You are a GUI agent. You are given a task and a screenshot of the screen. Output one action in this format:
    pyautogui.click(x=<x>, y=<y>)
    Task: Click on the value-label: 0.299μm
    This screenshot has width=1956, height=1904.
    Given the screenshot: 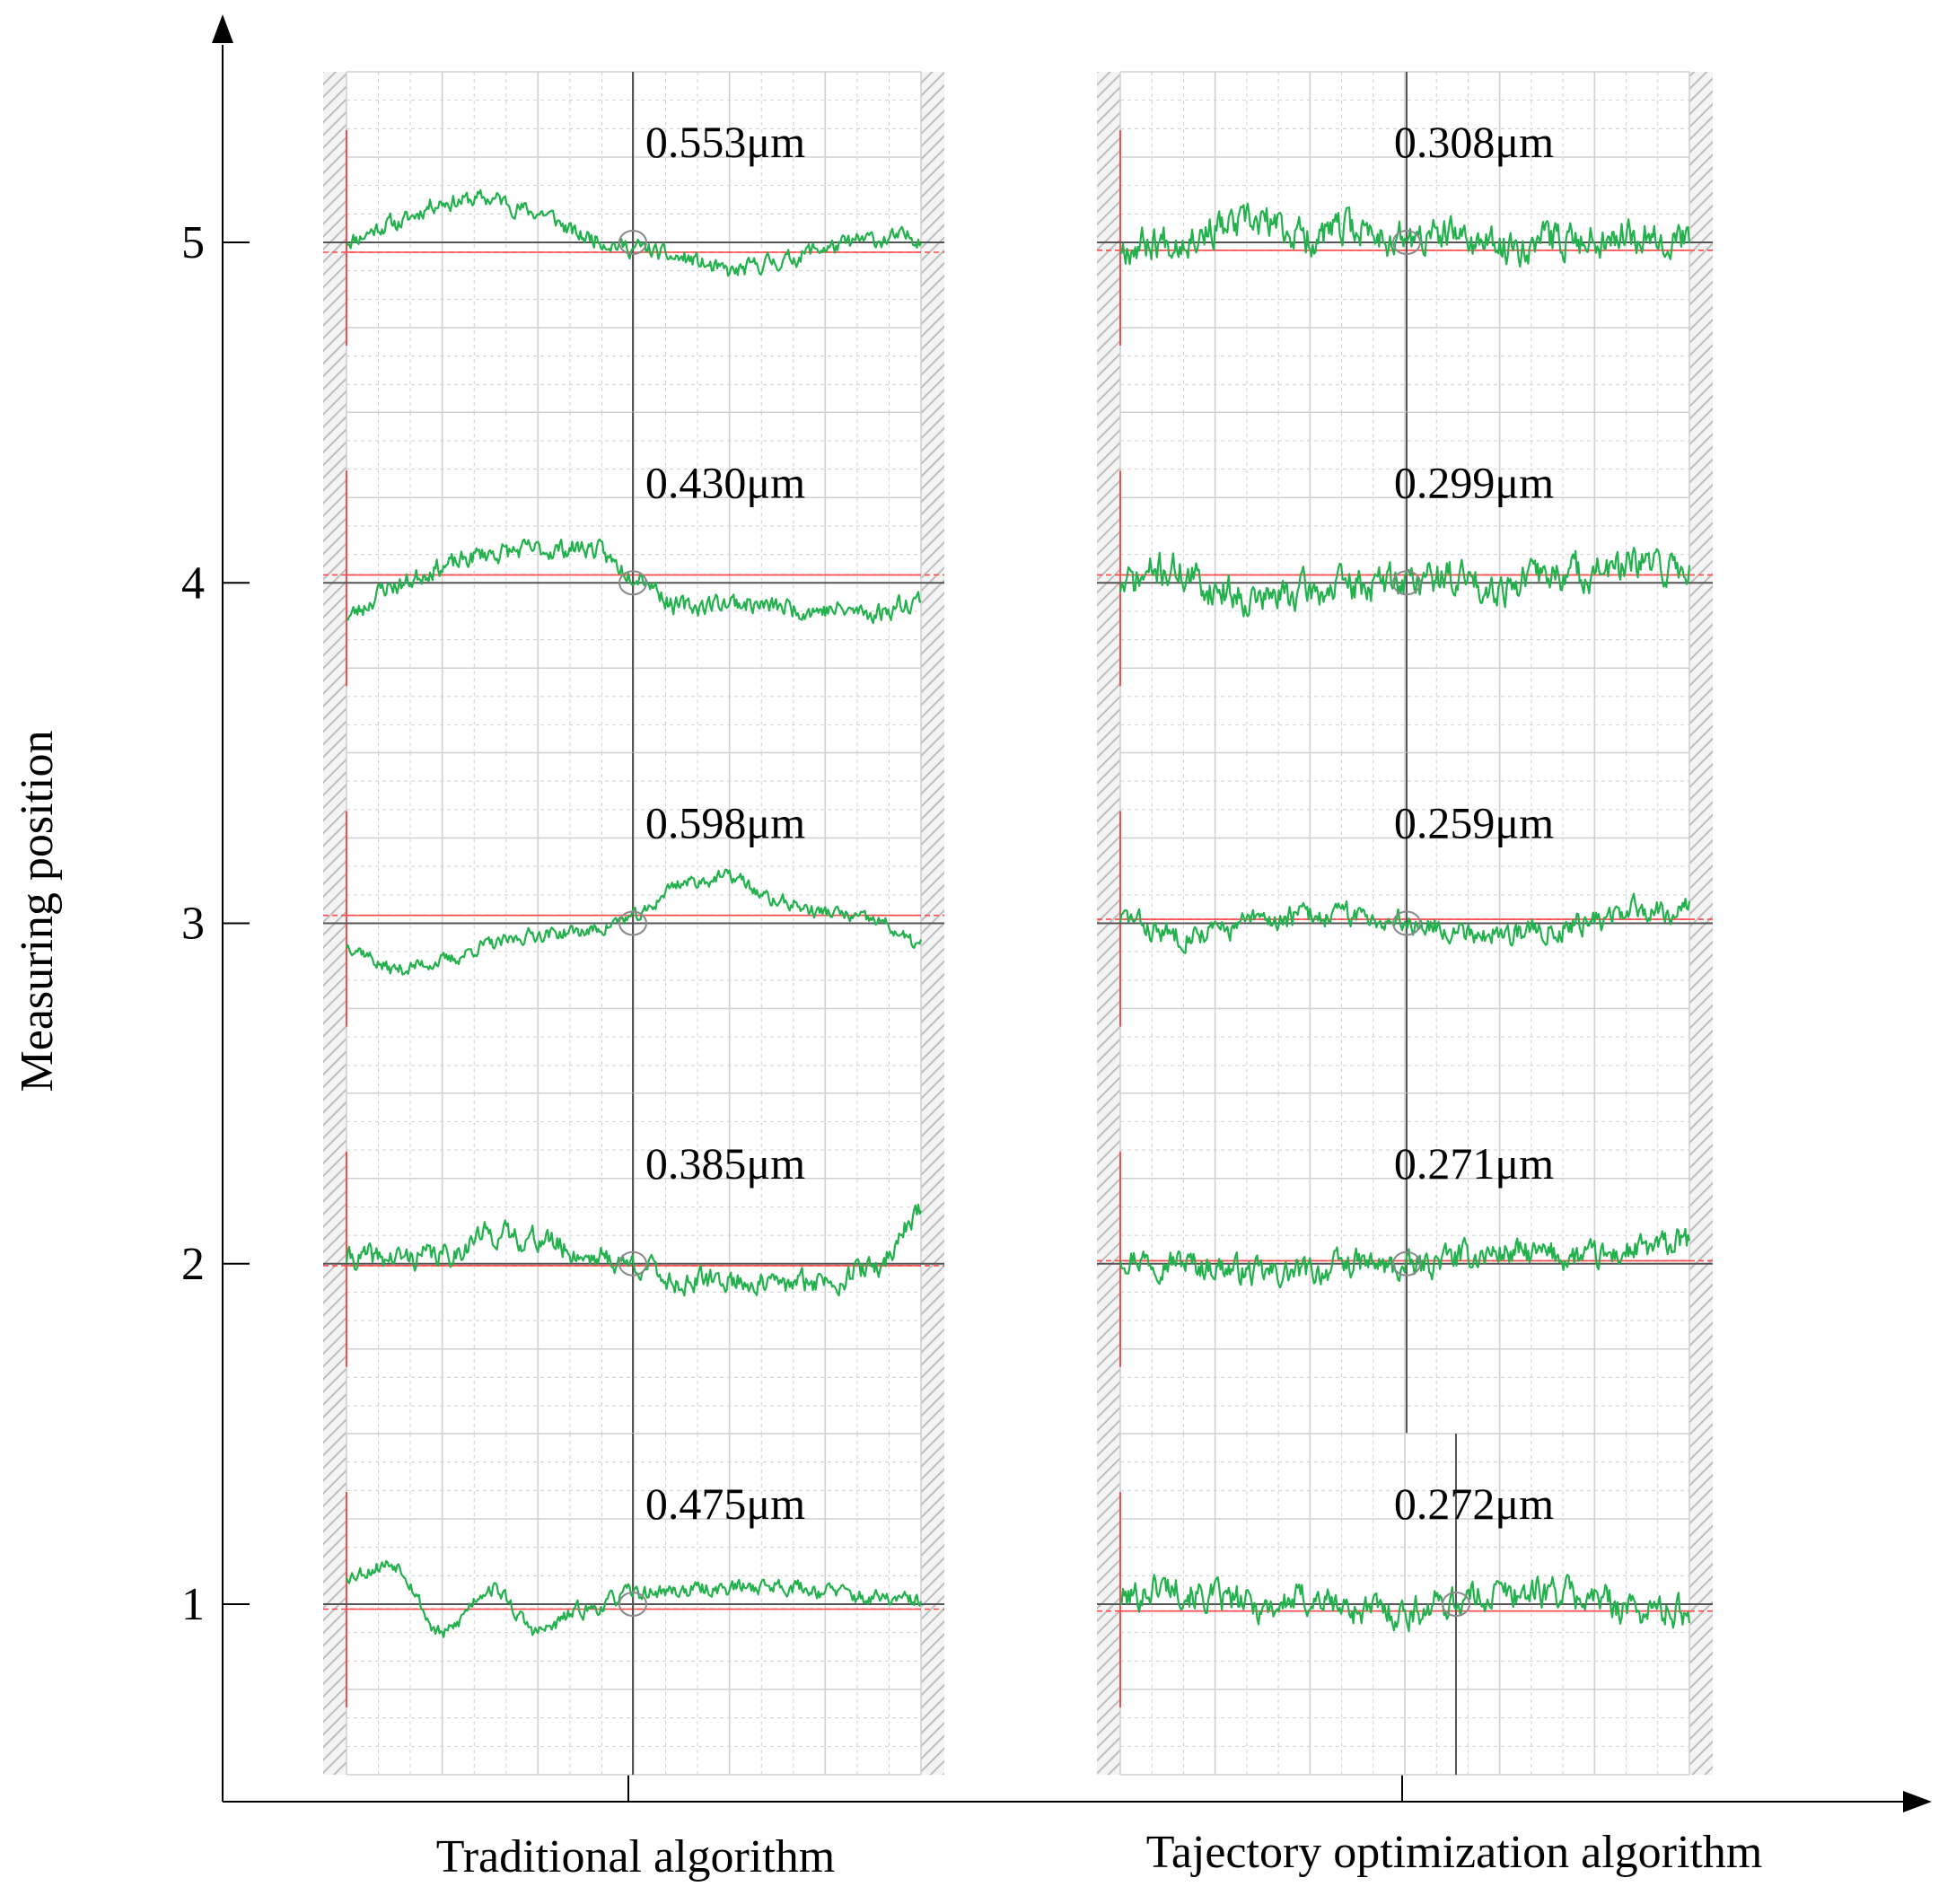 What is the action you would take?
    pyautogui.click(x=1474, y=482)
    